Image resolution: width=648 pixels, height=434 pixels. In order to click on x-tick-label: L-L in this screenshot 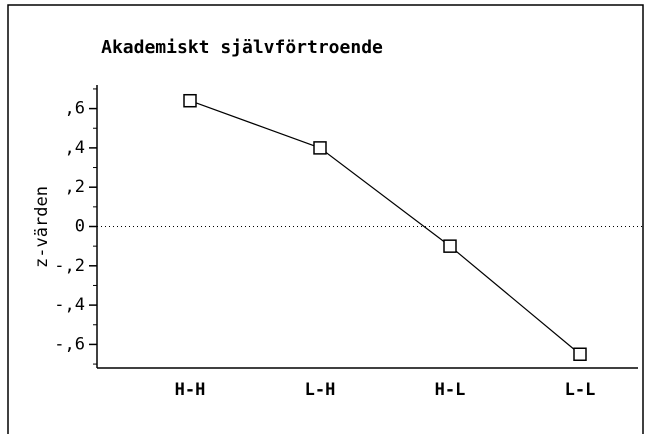, I will do `click(580, 390)`.